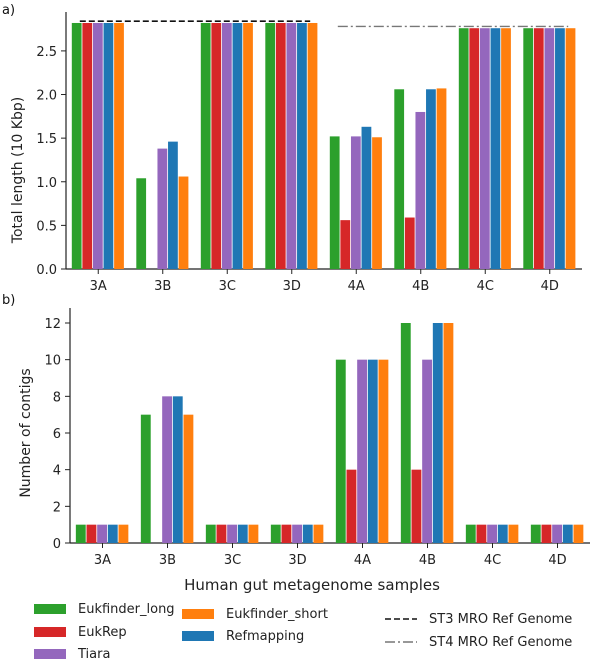 Image resolution: width=594 pixels, height=665 pixels. I want to click on bar-refmapping-4d, so click(567, 533).